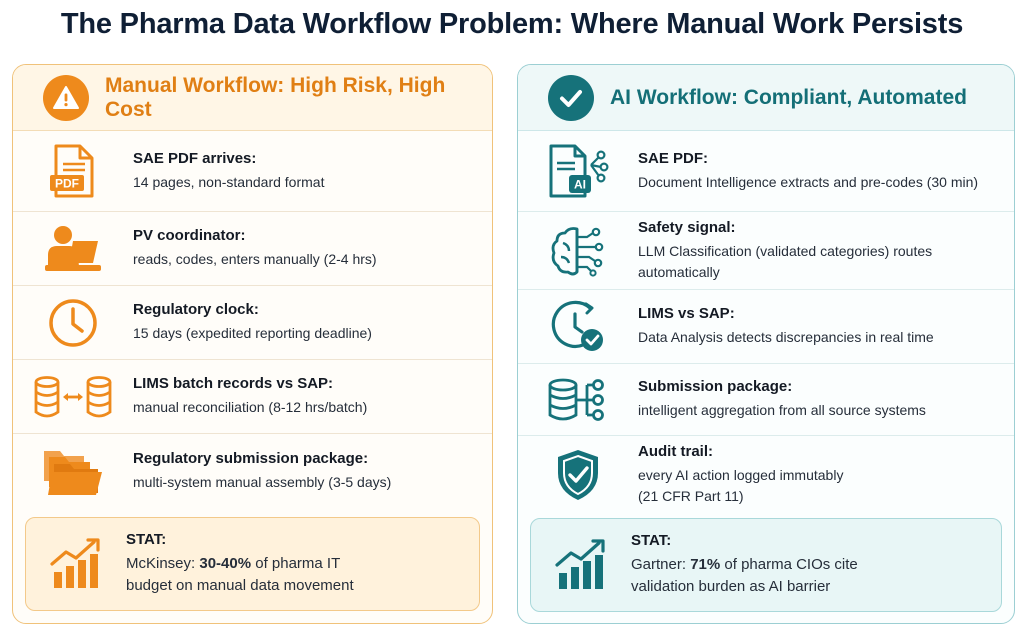 The height and width of the screenshot is (642, 1024). What do you see at coordinates (731, 586) in the screenshot?
I see `stat-line2: validation burden as AI barrier` at bounding box center [731, 586].